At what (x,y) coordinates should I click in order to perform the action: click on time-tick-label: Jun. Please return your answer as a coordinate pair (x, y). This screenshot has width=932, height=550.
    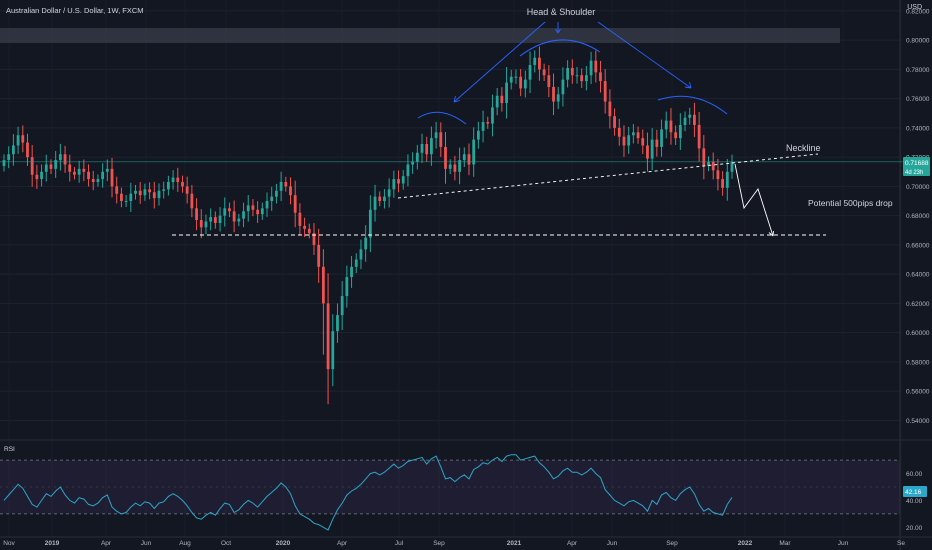
    Looking at the image, I should click on (843, 543).